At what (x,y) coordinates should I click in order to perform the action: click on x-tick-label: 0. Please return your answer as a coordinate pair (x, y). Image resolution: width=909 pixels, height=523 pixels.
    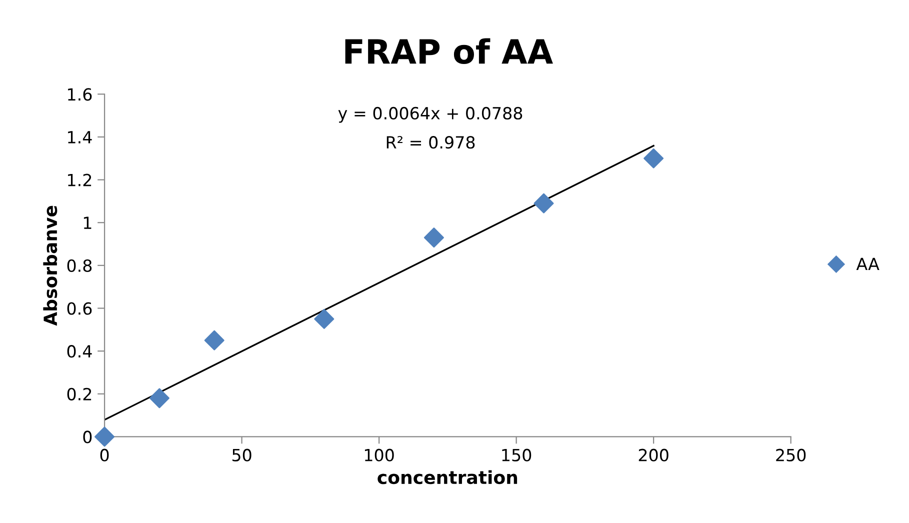
    Looking at the image, I should click on (104, 455).